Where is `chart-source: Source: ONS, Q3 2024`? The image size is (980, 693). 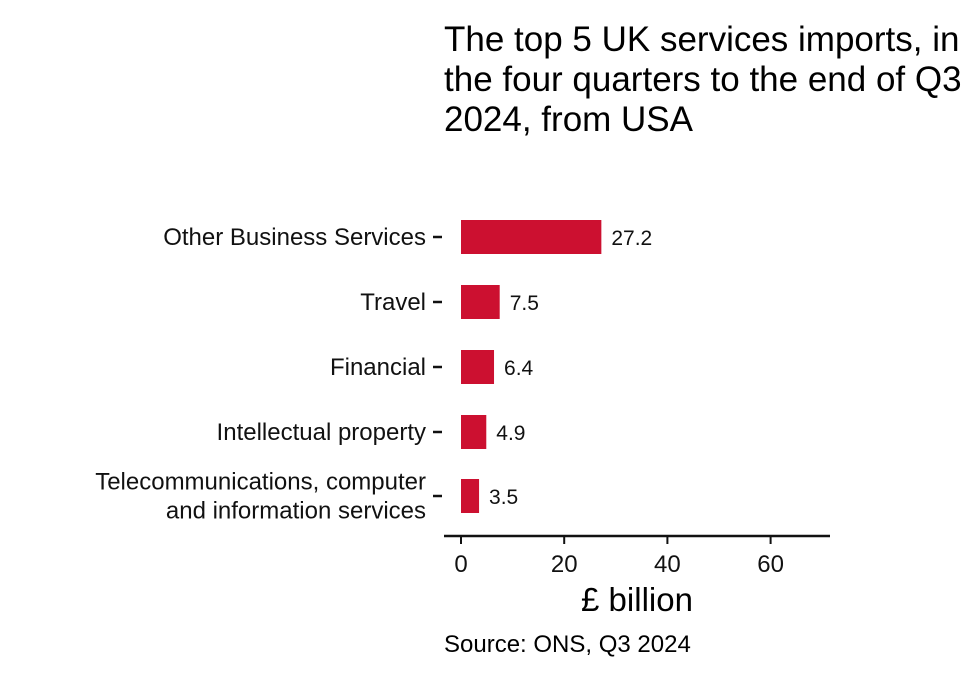
chart-source: Source: ONS, Q3 2024 is located at coordinates (567, 644).